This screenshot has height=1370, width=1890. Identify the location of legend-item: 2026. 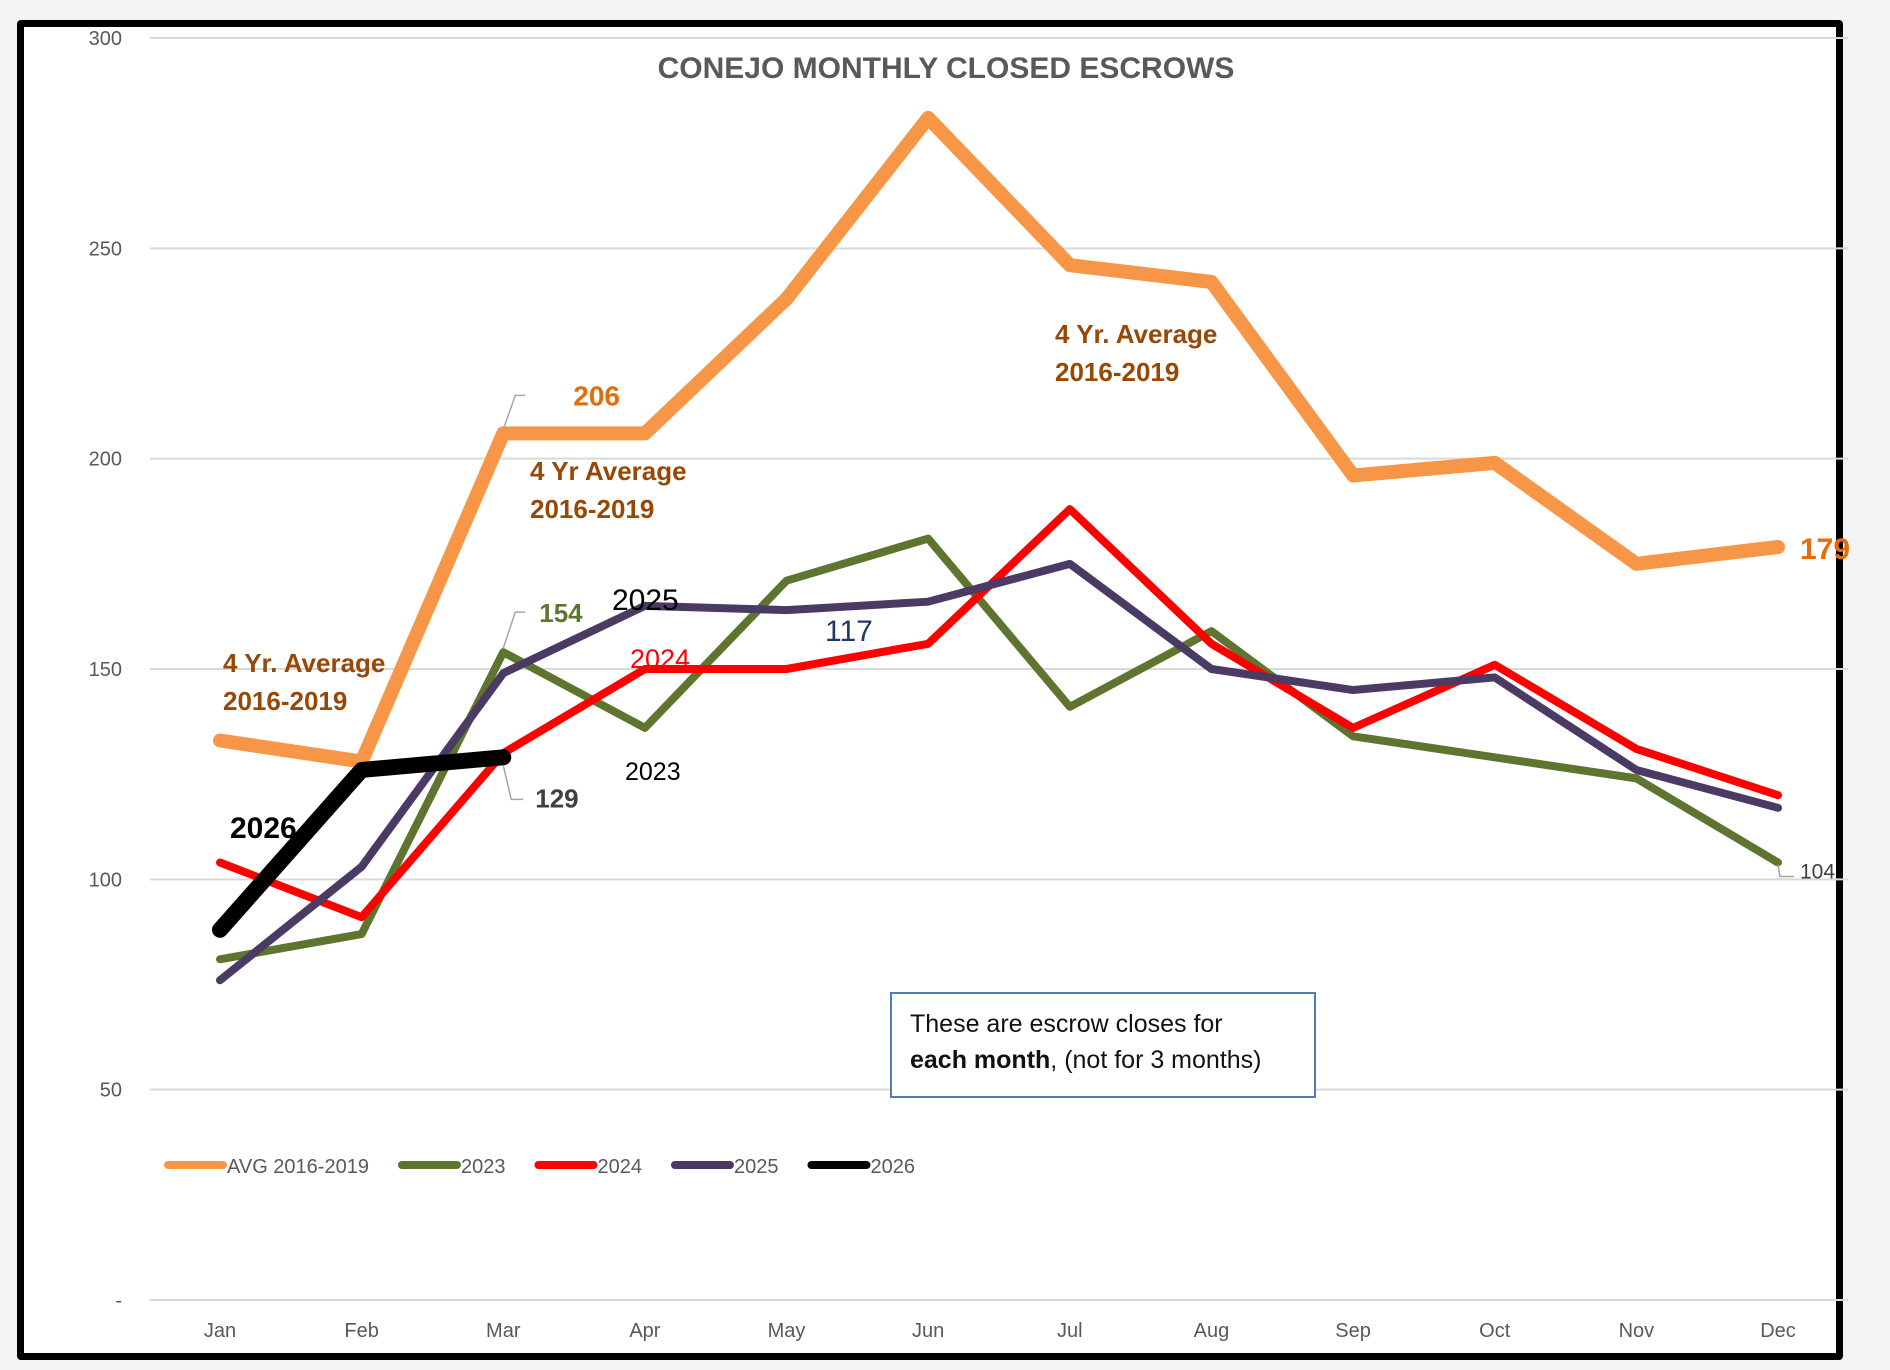
(861, 1167).